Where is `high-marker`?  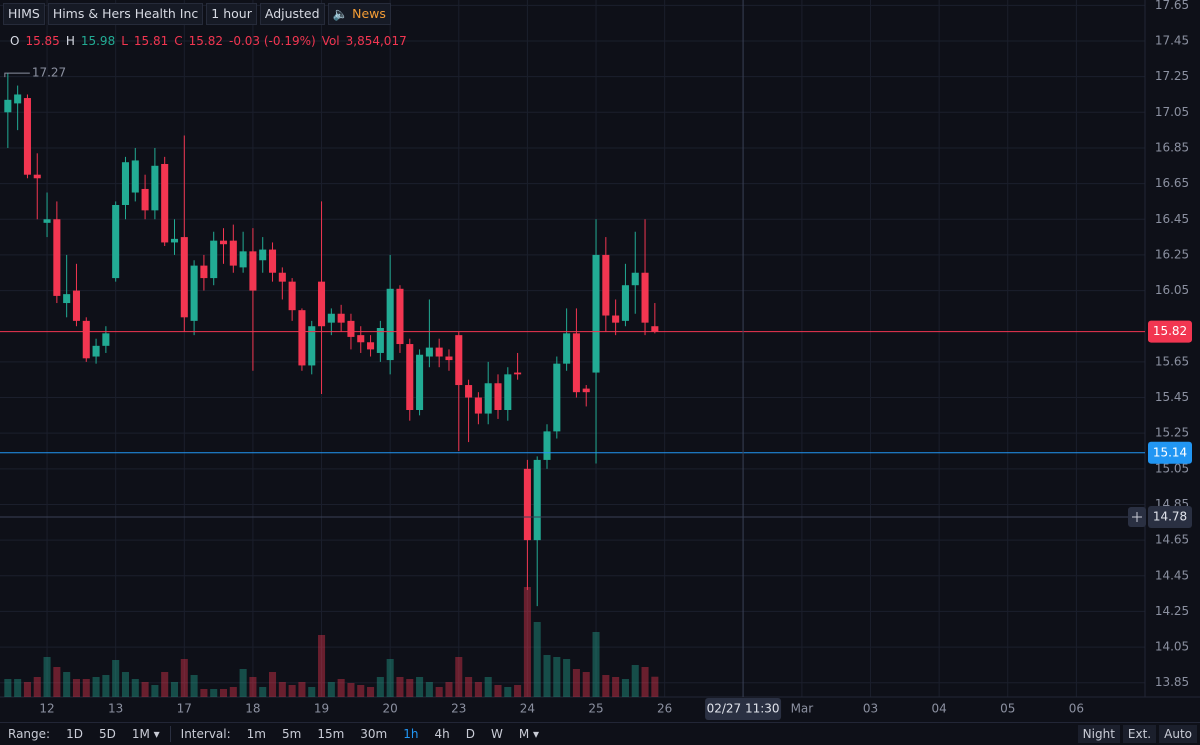
high-marker is located at coordinates (17, 75).